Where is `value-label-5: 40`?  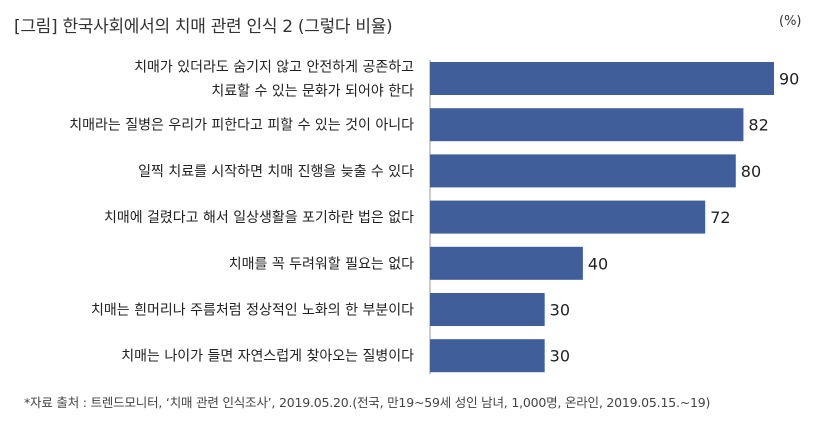
value-label-5: 40 is located at coordinates (598, 263).